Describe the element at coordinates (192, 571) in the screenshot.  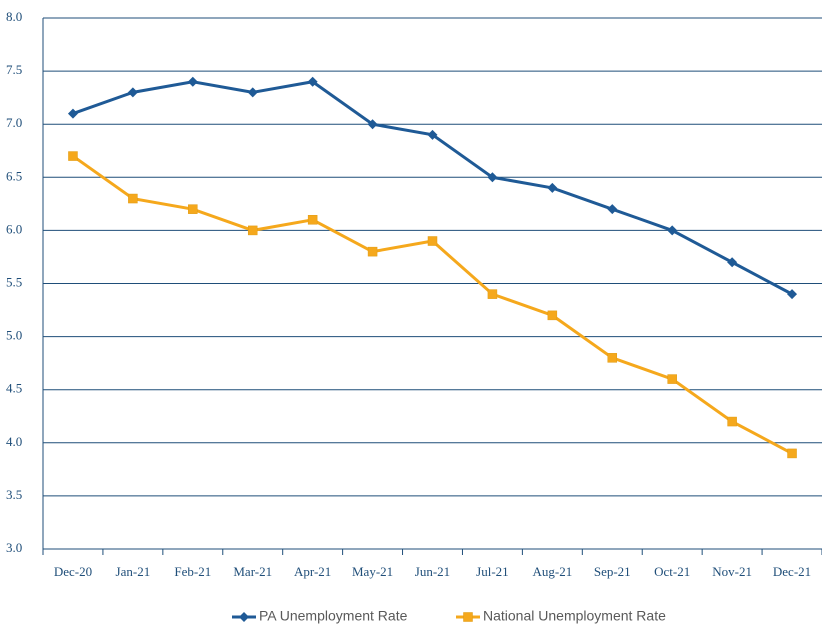
I see `x-tick-label: Feb-21` at that location.